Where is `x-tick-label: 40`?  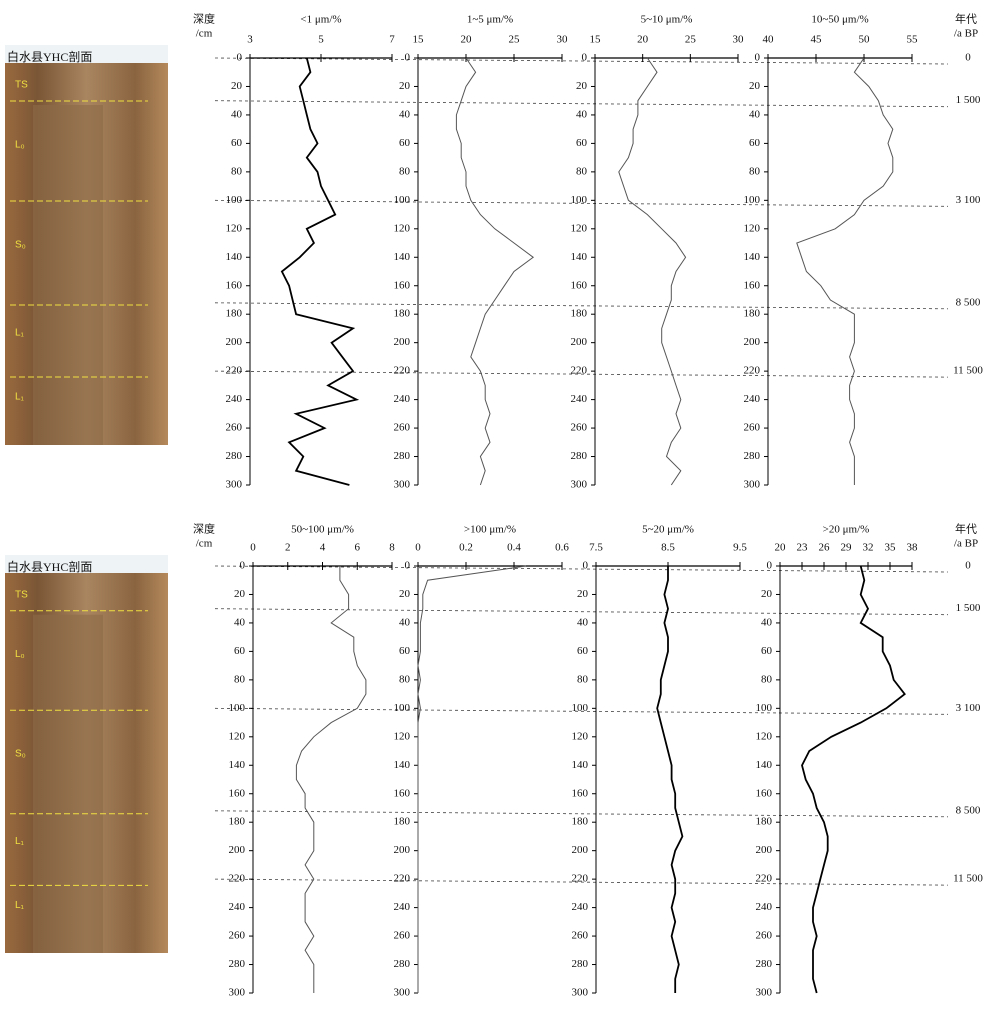
x-tick-label: 40 is located at coordinates (769, 40).